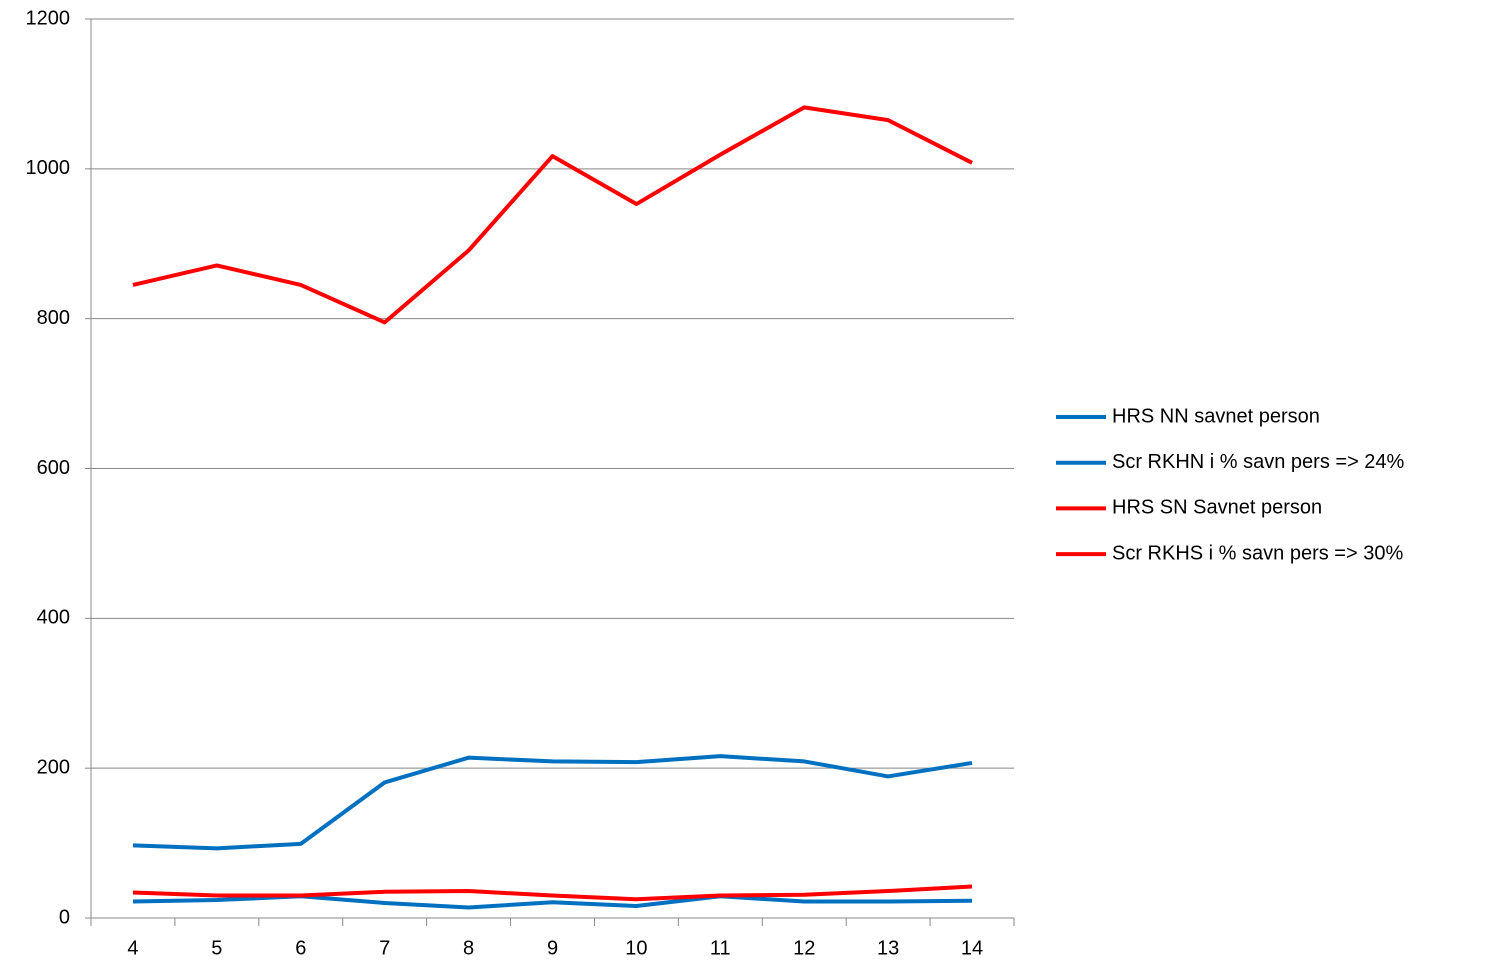  I want to click on x-tick-label: 11, so click(720, 948).